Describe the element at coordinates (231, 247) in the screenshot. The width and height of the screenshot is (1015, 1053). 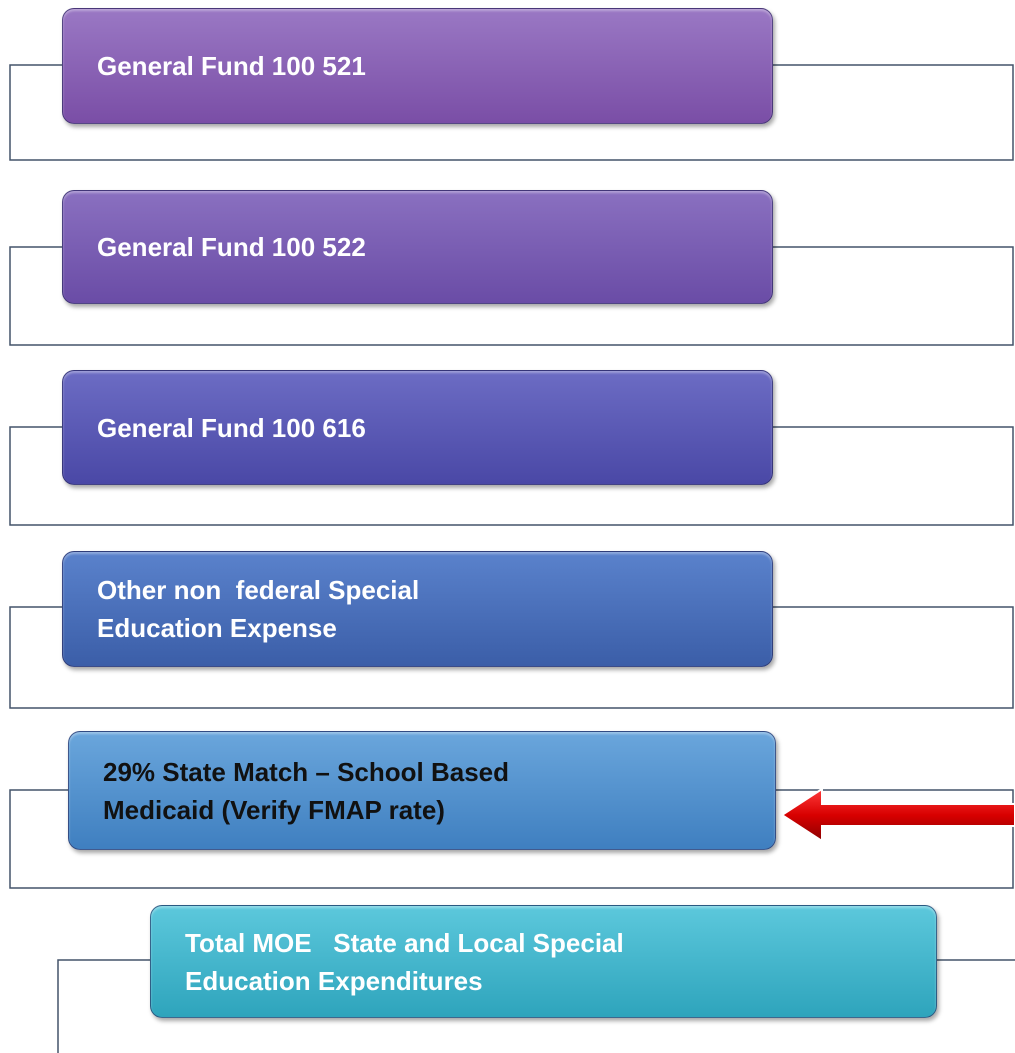
I see `box-text: General Fund 100 522` at that location.